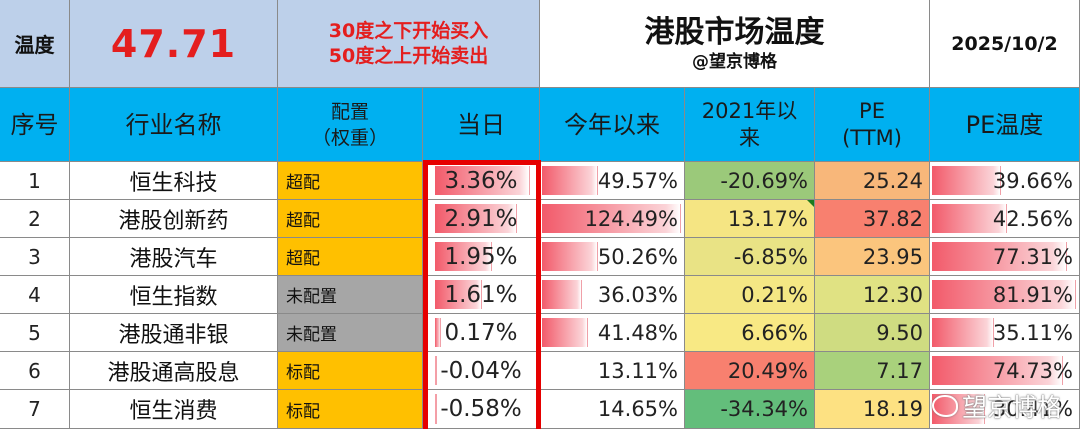 The image size is (1080, 429). I want to click on row-pe-ttm: 7.17, so click(872, 371).